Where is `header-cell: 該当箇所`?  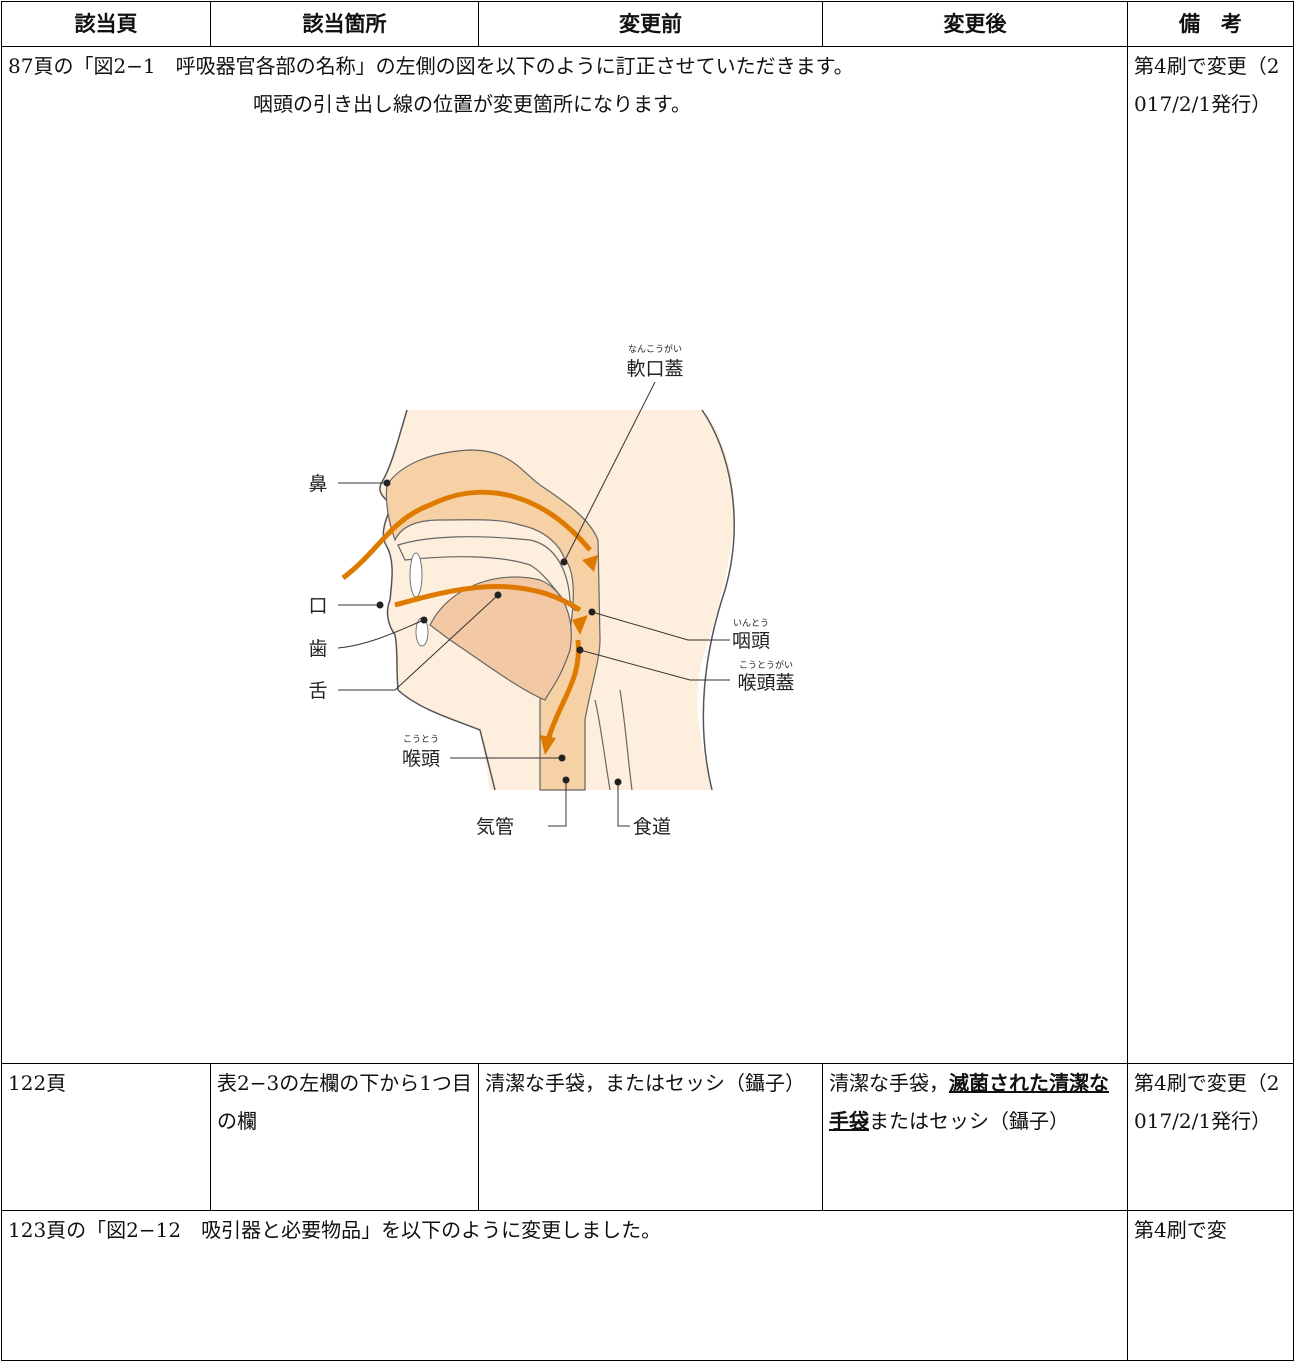 header-cell: 該当箇所 is located at coordinates (344, 24).